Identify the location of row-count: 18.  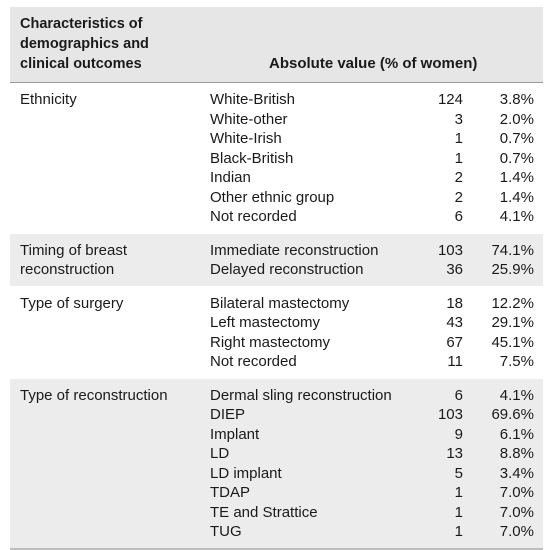
(454, 303).